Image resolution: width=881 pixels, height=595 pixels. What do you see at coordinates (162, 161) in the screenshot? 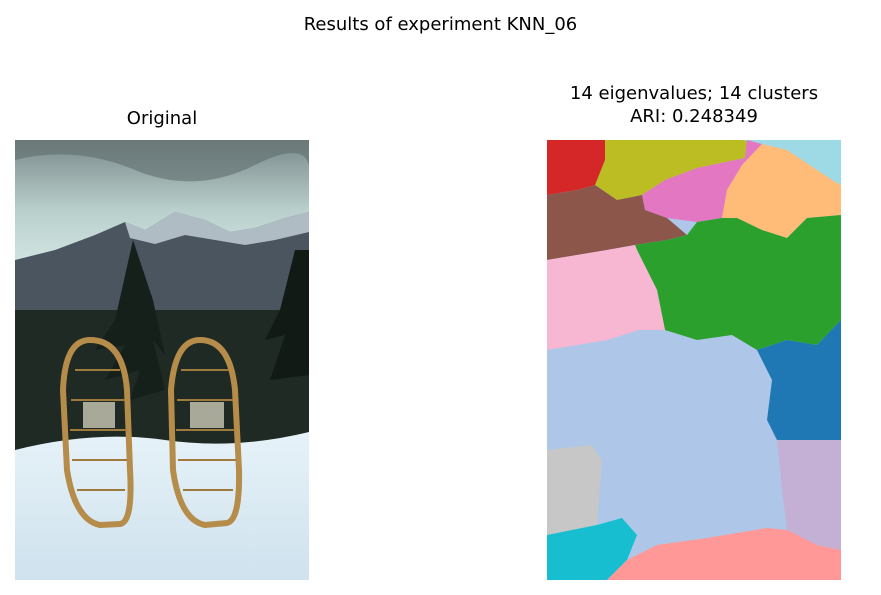
I see `clouds` at bounding box center [162, 161].